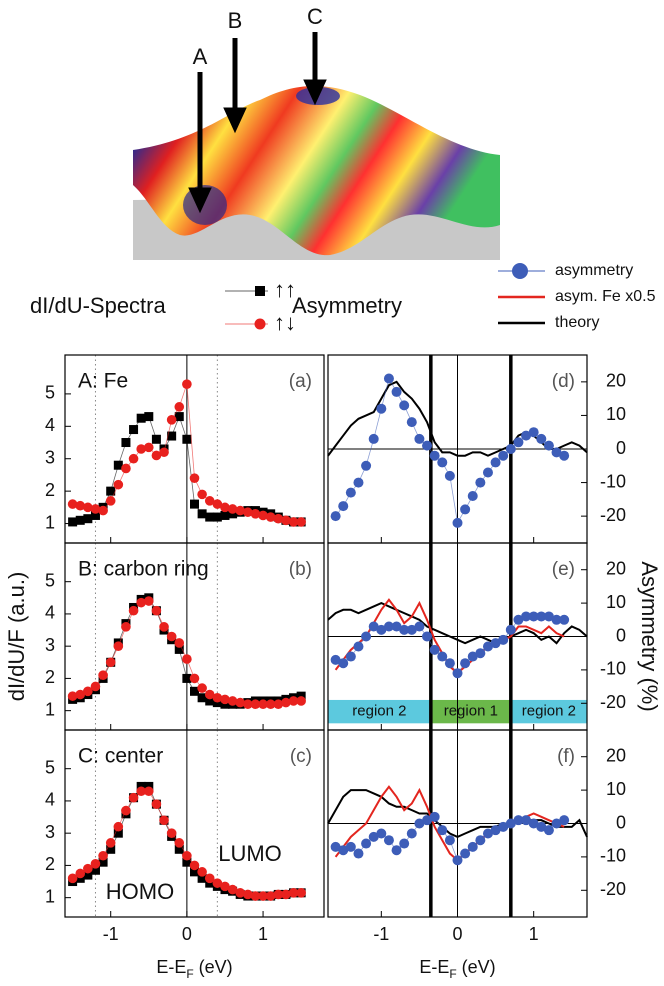  I want to click on arrow-label: B, so click(235, 20).